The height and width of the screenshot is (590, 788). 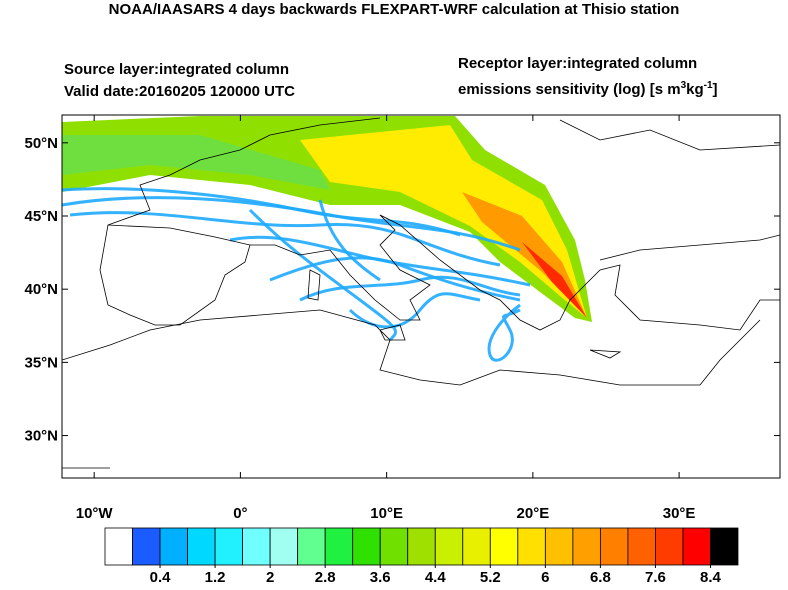 What do you see at coordinates (490, 577) in the screenshot?
I see `colorbar-label: 5.2` at bounding box center [490, 577].